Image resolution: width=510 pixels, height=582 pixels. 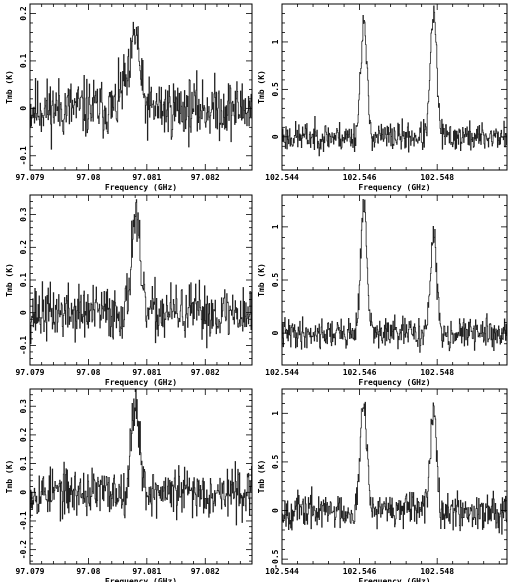 What do you see at coordinates (23, 549) in the screenshot?
I see `y-tick-label: -0.2` at bounding box center [23, 549].